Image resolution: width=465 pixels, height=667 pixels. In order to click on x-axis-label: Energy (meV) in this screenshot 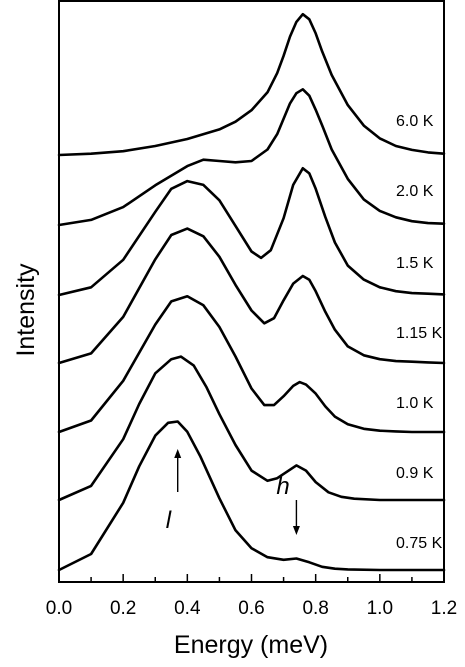, I will do `click(251, 645)`.